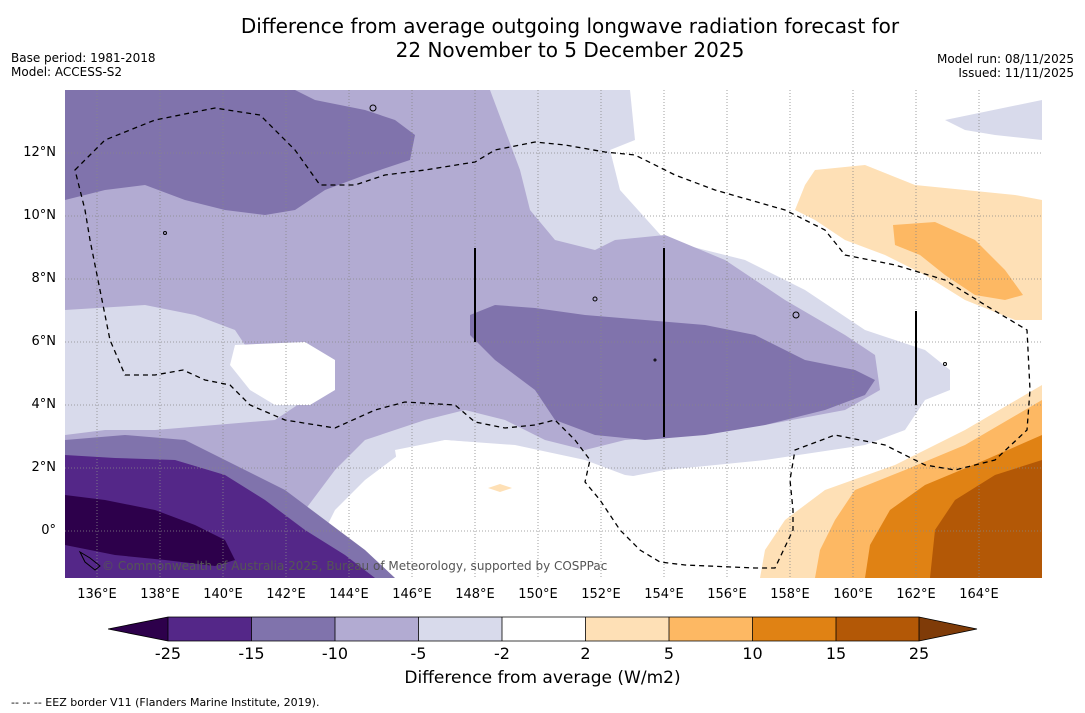 This screenshot has height=713, width=1085. Describe the element at coordinates (67, 72) in the screenshot. I see `model-name: Model: ACCESS-S2` at that location.